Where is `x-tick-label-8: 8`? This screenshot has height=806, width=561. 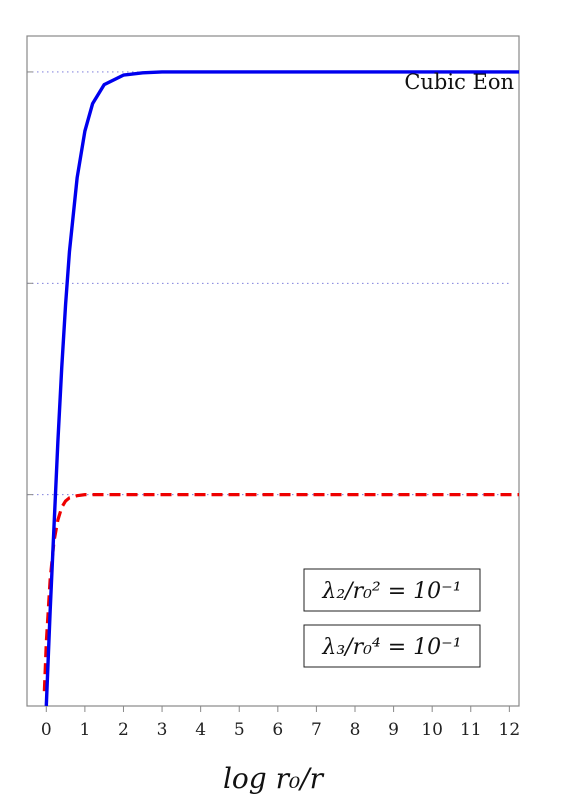 x-tick-label-8: 8 is located at coordinates (355, 730).